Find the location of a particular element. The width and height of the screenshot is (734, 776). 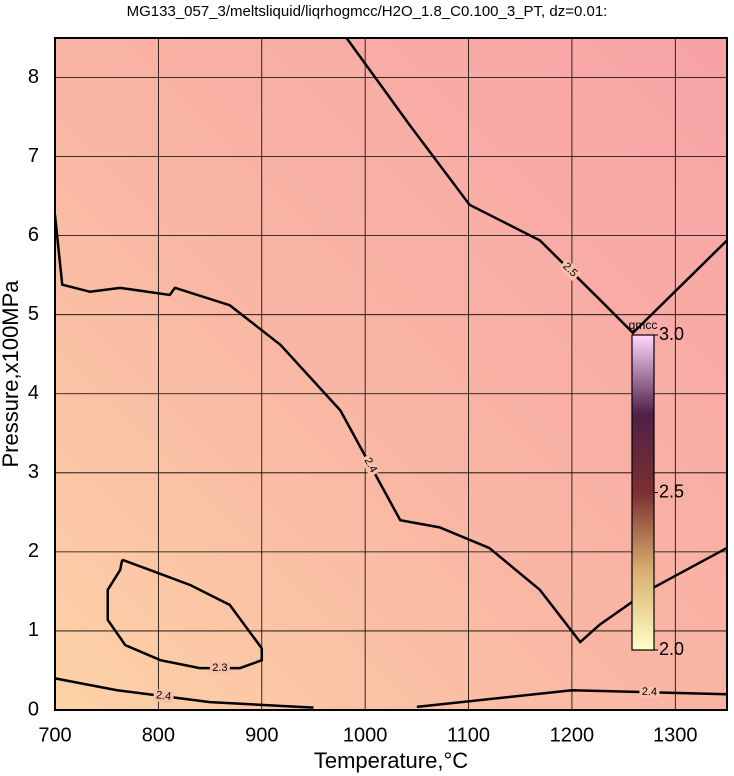

contour-line is located at coordinates (572, 698).